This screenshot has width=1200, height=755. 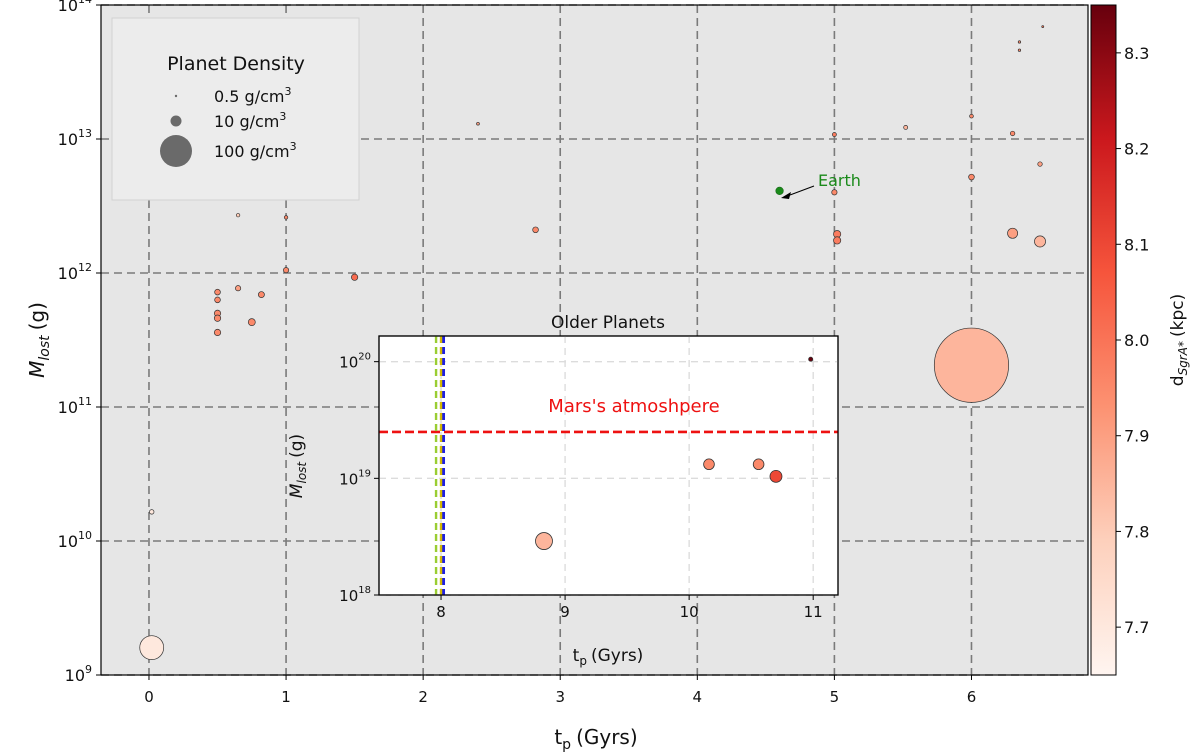 What do you see at coordinates (79, 342) in the screenshot?
I see `main-y-ticks: 109 1010 1011 1012 1013 1014` at bounding box center [79, 342].